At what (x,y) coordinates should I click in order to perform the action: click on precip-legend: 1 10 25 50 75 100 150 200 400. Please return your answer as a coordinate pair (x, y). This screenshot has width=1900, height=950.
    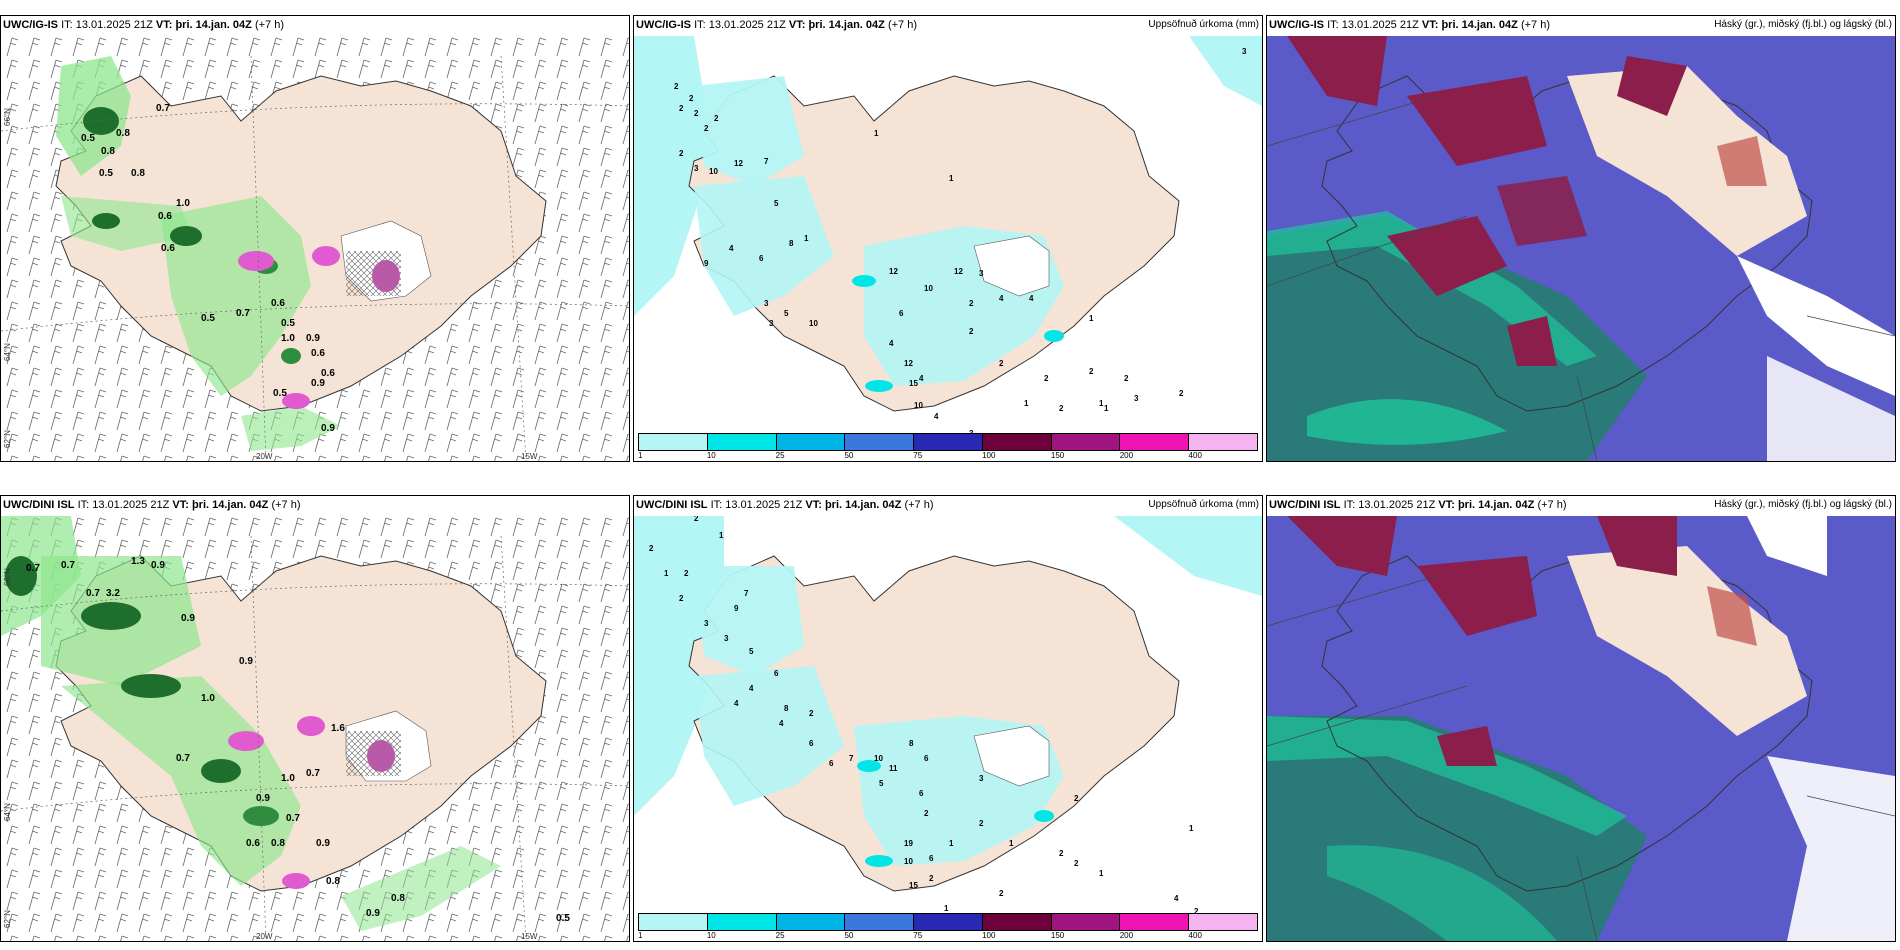
    Looking at the image, I should click on (948, 926).